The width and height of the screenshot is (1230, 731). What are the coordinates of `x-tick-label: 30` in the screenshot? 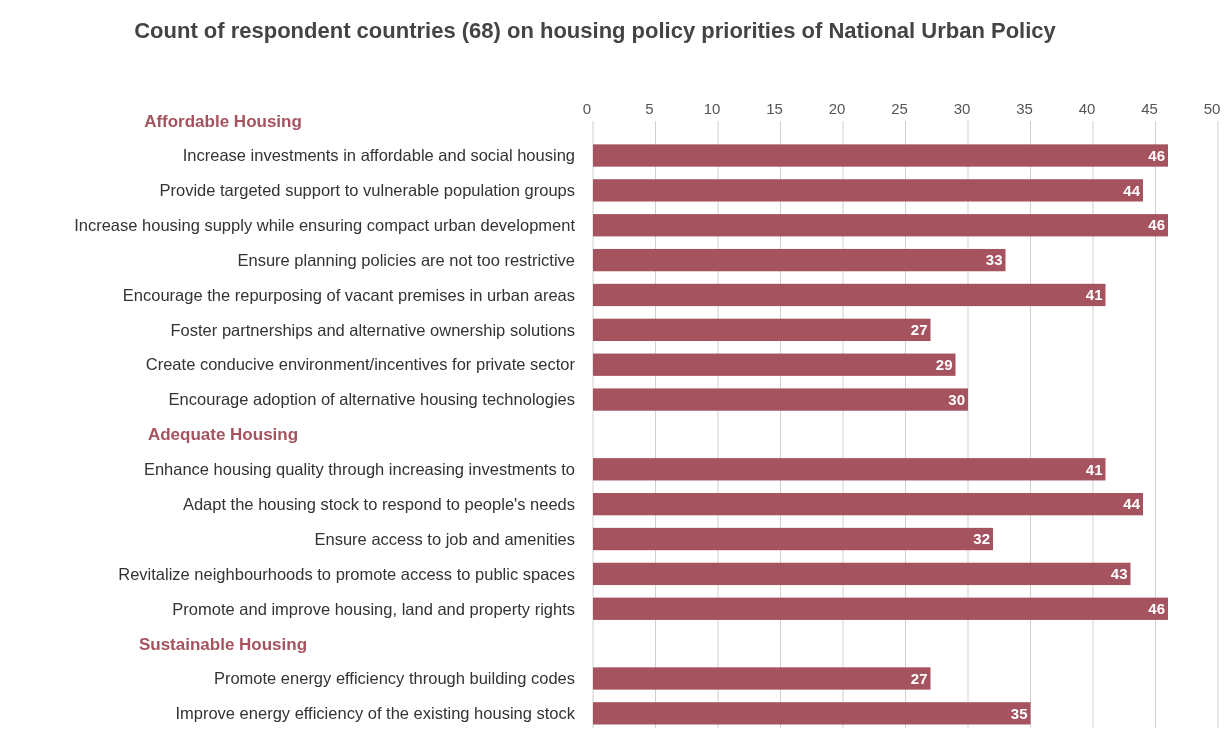 It's located at (962, 108).